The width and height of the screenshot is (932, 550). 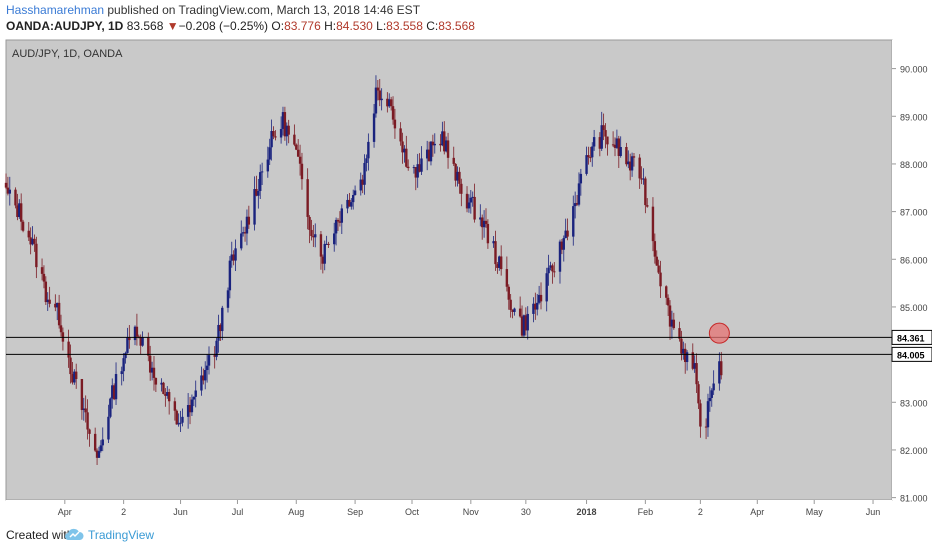 I want to click on symbol-label: OANDA:AUDJPY, 1D, so click(x=65, y=26).